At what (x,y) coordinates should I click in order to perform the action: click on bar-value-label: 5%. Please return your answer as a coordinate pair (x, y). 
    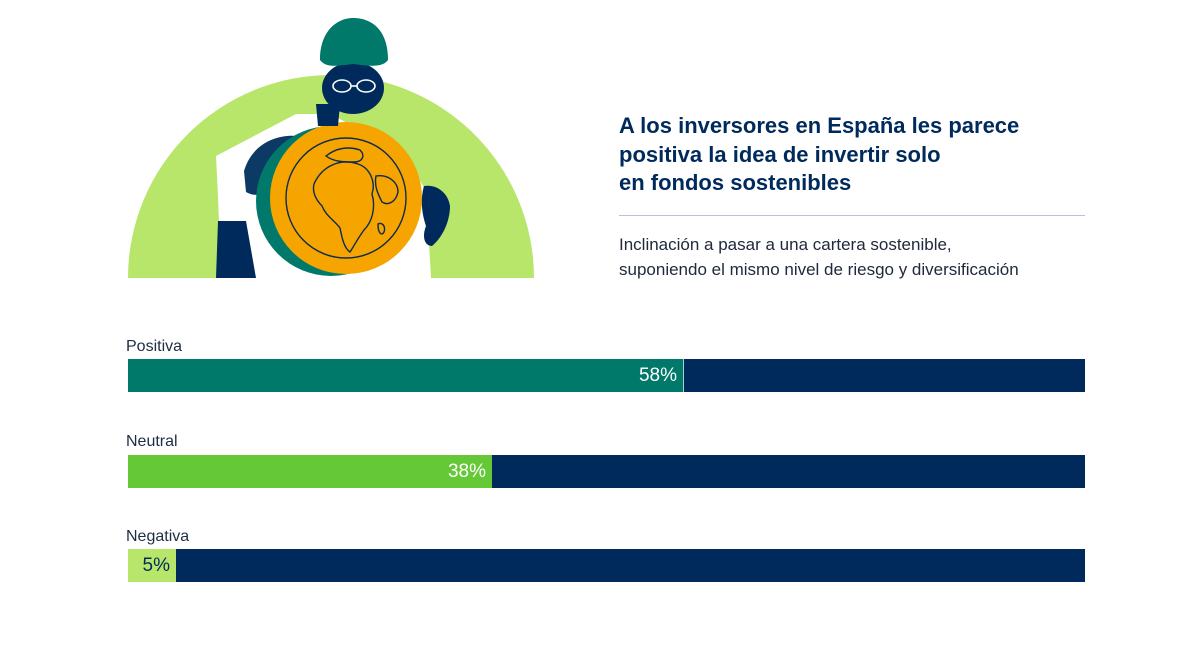
    Looking at the image, I should click on (156, 565).